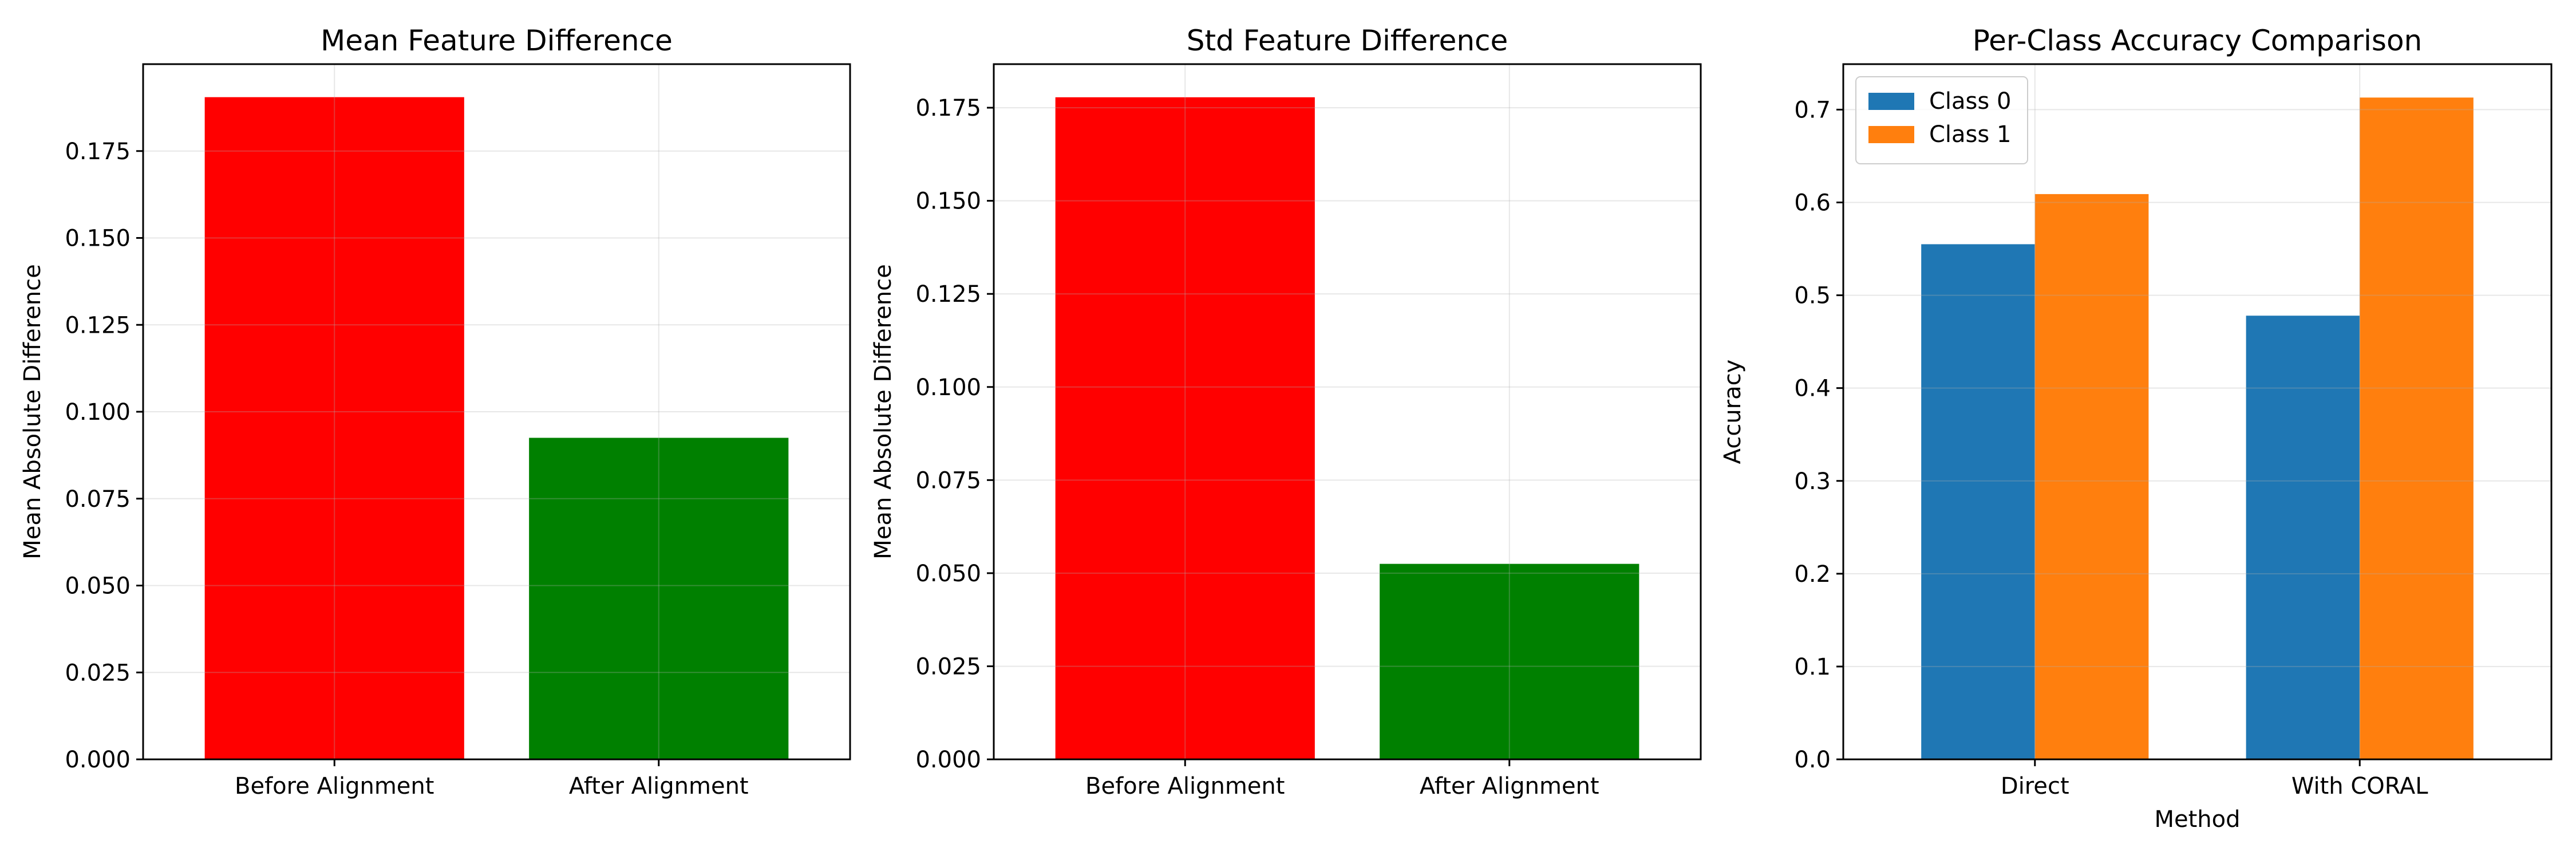  Describe the element at coordinates (1347, 40) in the screenshot. I see `chart-title: Std Feature Difference` at that location.